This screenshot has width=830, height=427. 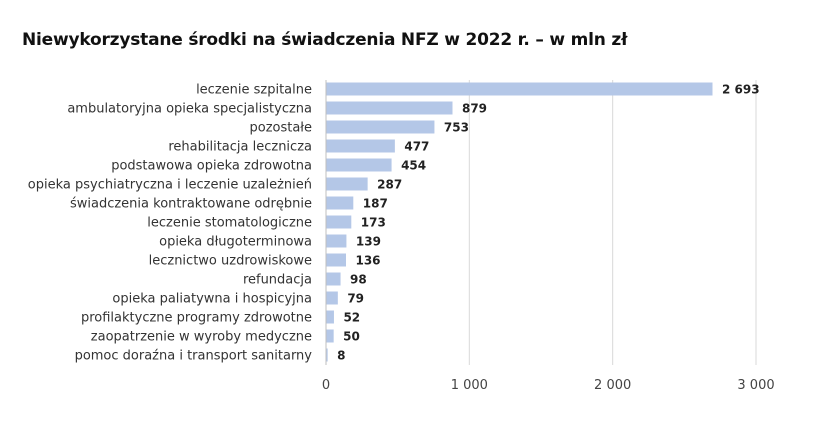 I want to click on category-label: ambulatoryjna opieka specjalistyczna, so click(x=189, y=109).